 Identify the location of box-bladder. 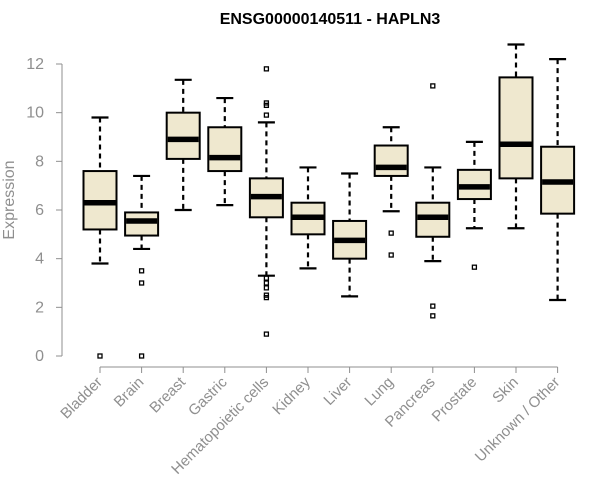
(100, 237).